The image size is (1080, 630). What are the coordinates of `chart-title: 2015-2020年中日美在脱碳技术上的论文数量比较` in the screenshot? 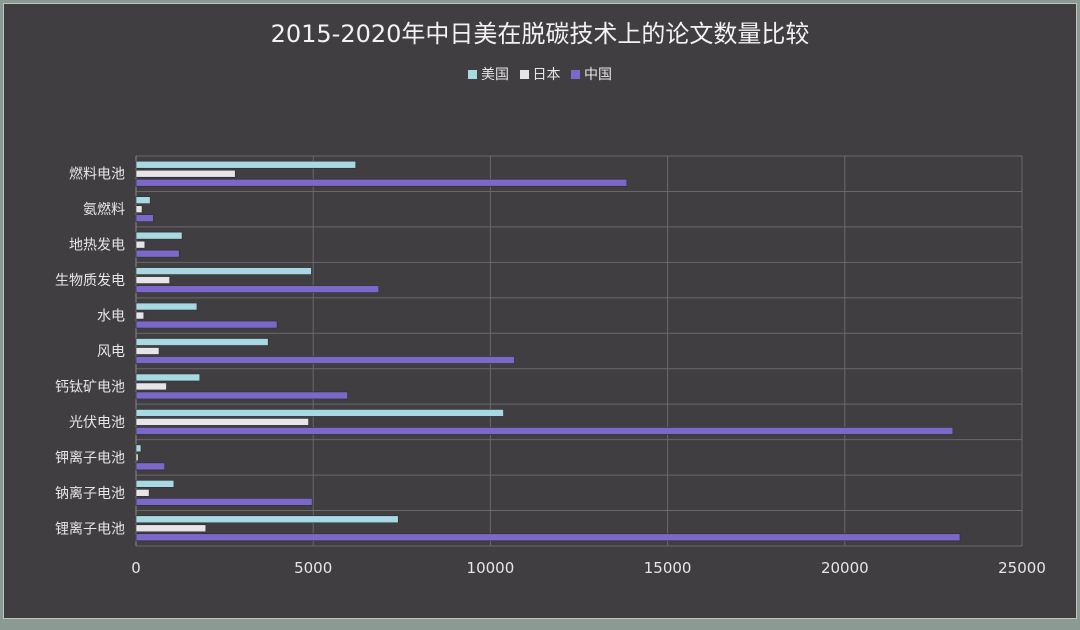 It's located at (540, 34).